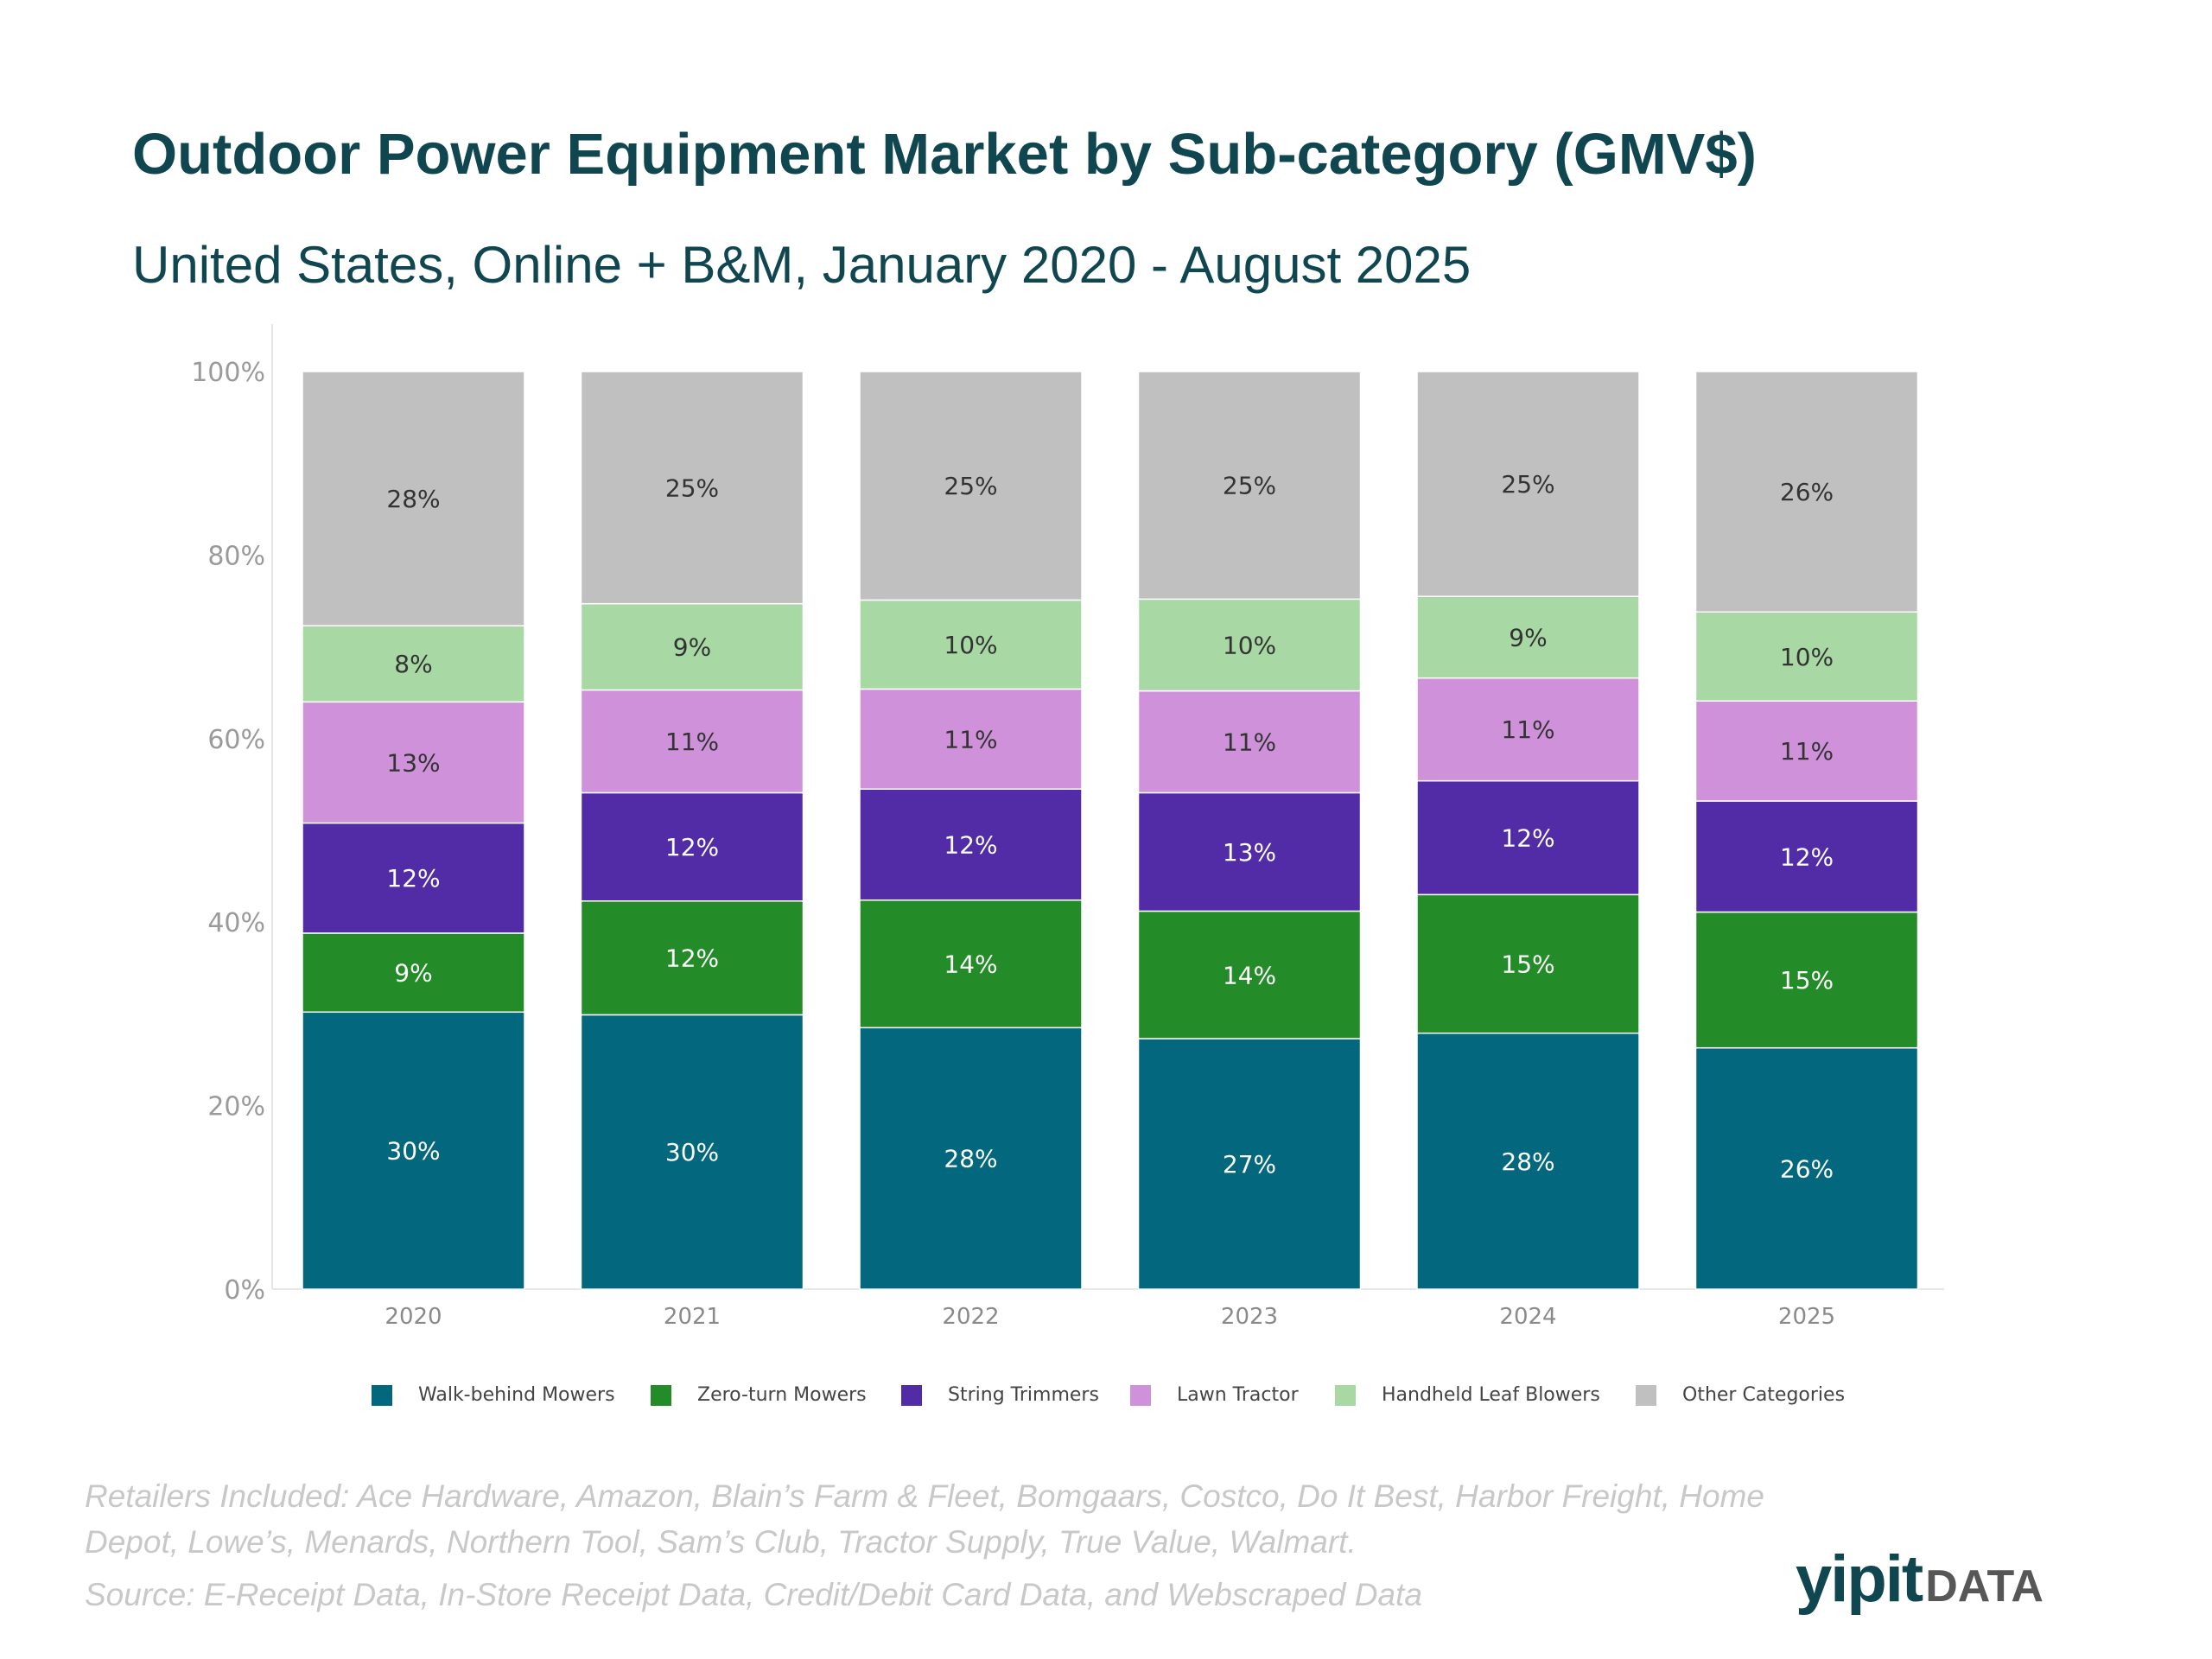  What do you see at coordinates (236, 556) in the screenshot?
I see `y-tick-label: 80%` at bounding box center [236, 556].